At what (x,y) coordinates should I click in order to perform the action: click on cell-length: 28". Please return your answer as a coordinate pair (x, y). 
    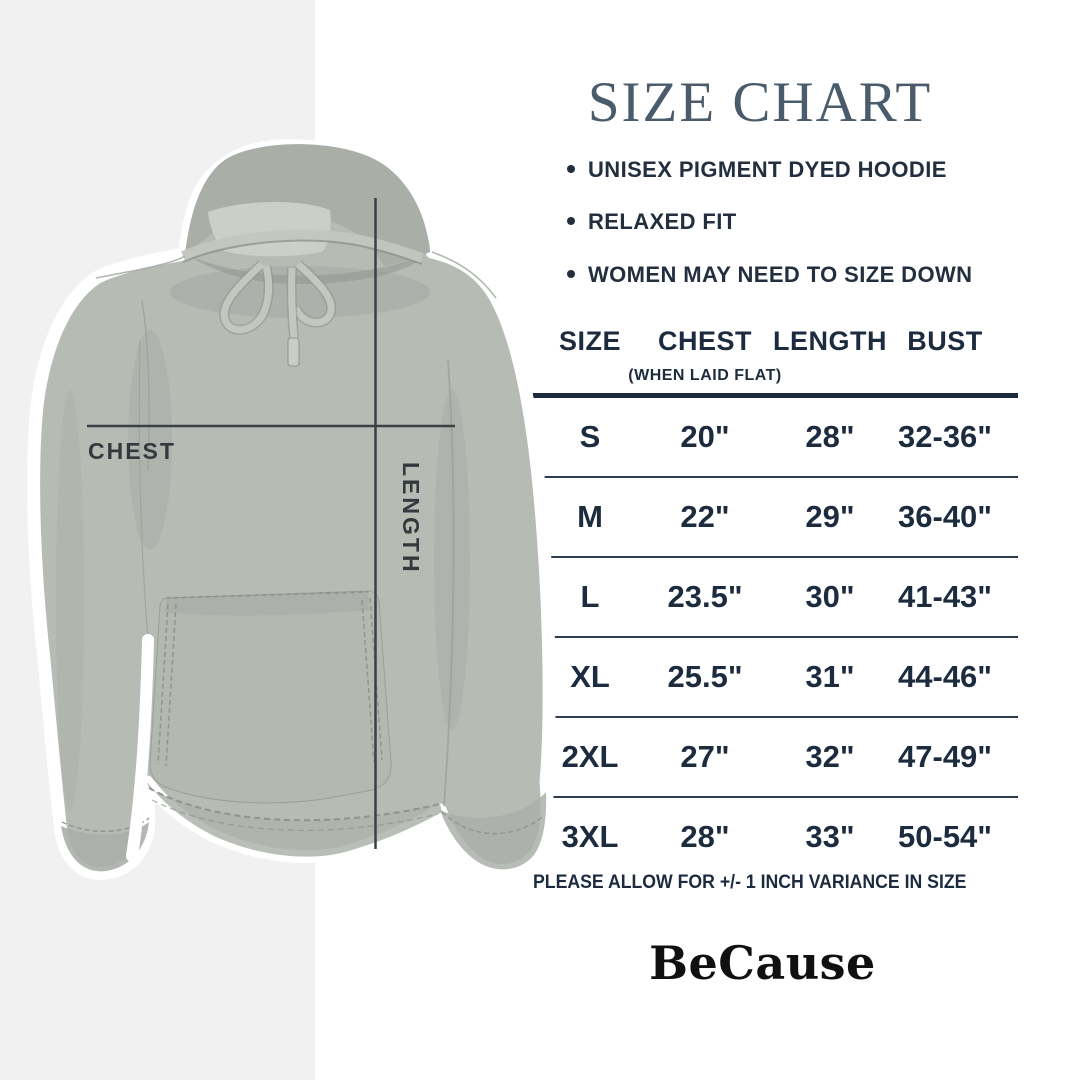
    Looking at the image, I should click on (830, 436).